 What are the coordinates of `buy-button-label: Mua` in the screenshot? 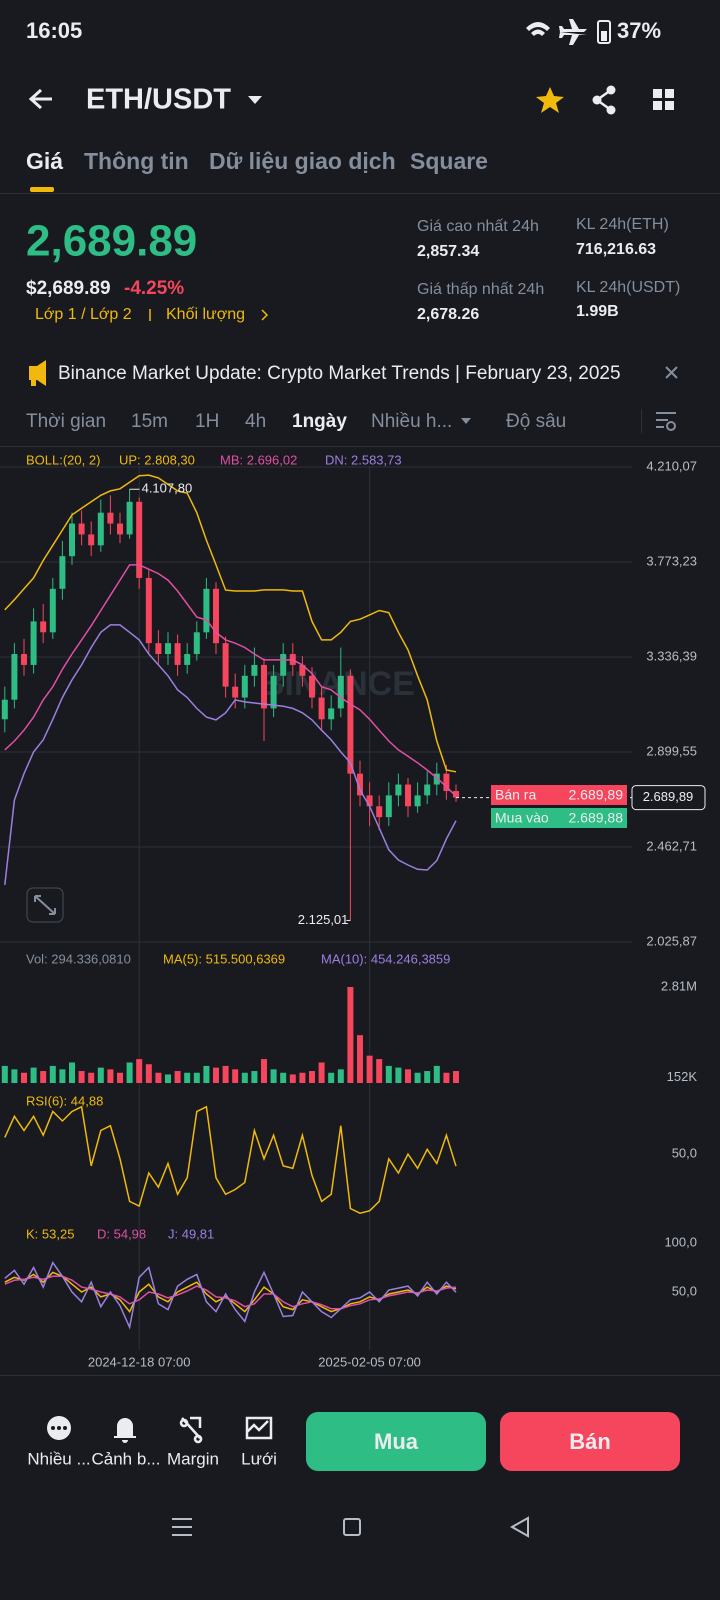 It's located at (396, 1441).